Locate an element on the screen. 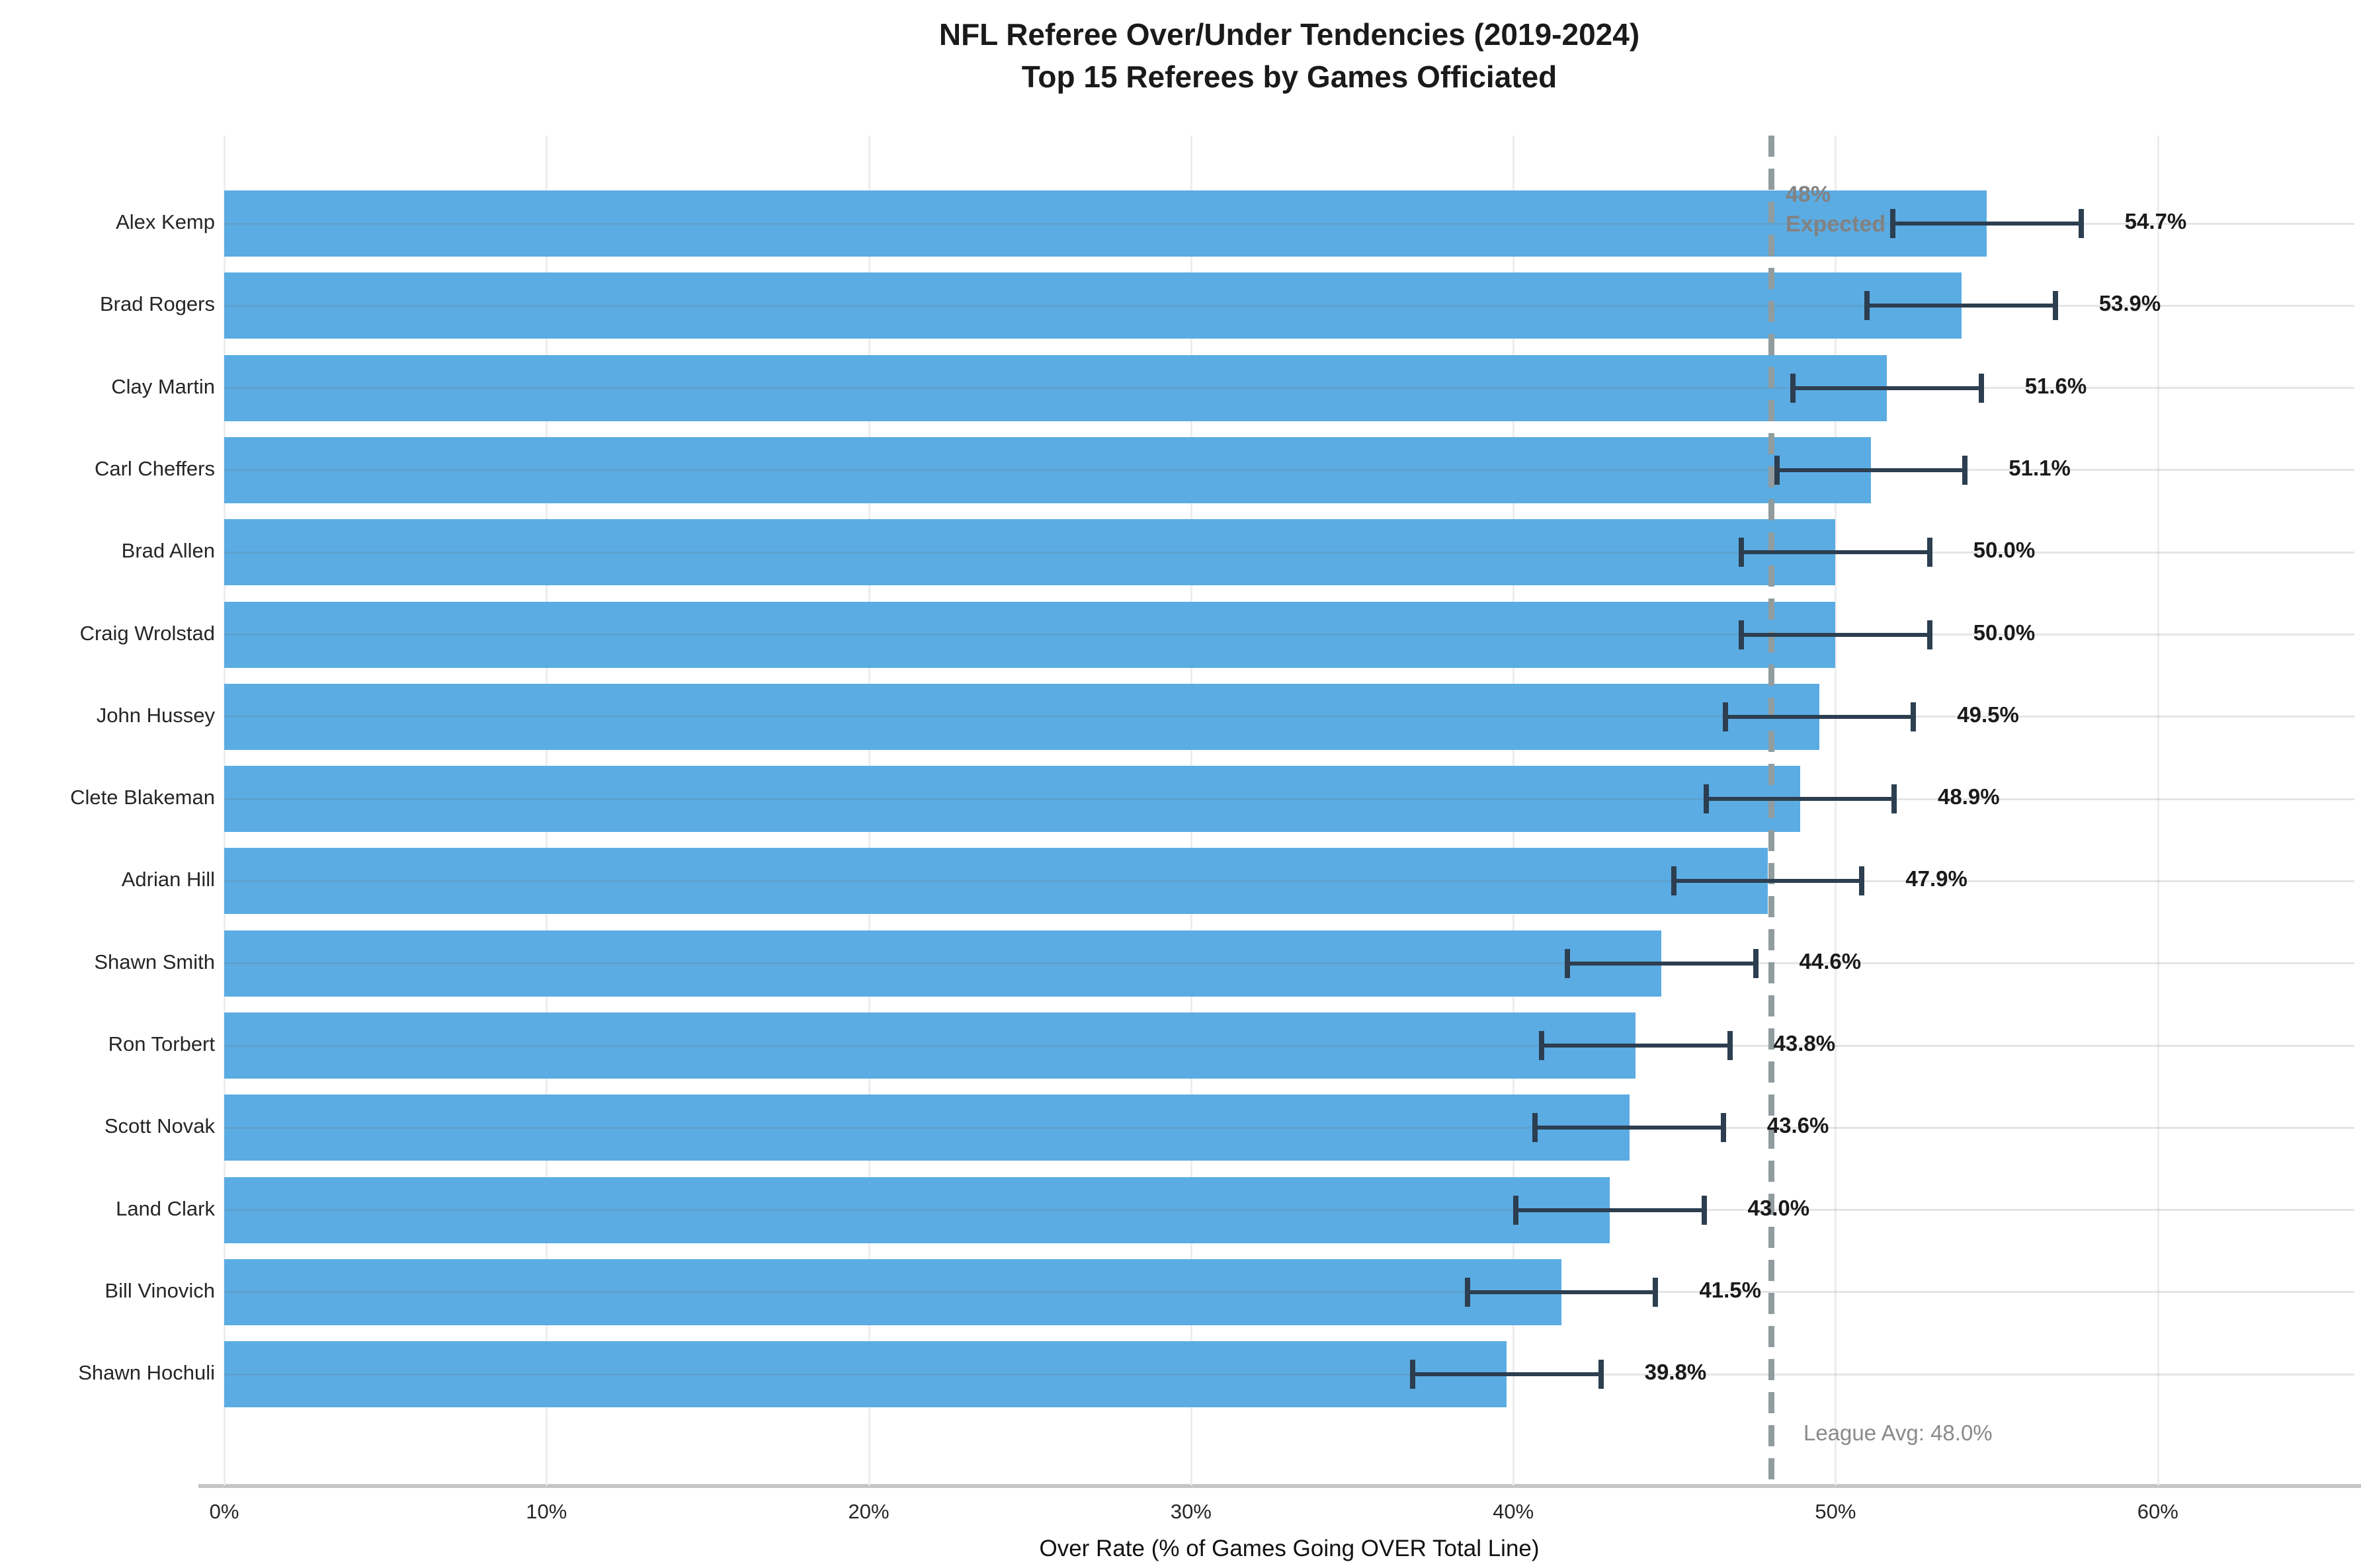  bar-value-label: 51.6% is located at coordinates (2055, 385).